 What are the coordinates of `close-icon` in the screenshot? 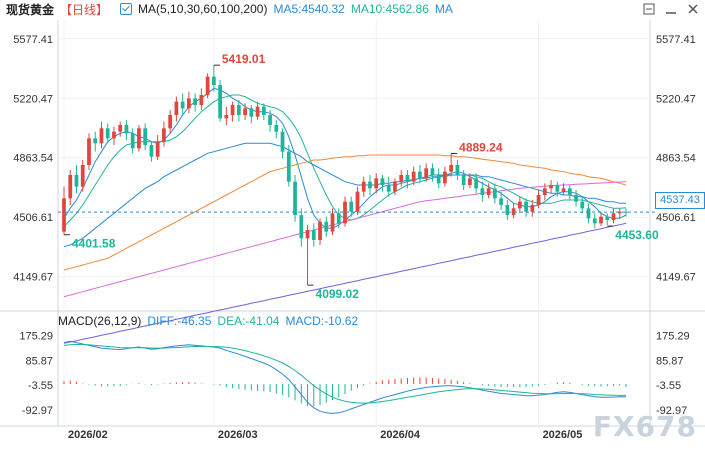 It's located at (693, 8).